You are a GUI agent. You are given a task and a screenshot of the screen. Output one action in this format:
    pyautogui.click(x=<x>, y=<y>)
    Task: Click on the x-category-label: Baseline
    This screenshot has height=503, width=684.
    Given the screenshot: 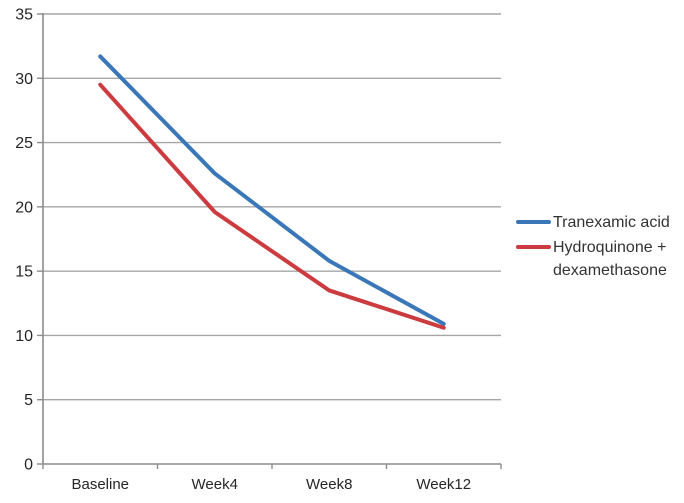 What is the action you would take?
    pyautogui.click(x=100, y=484)
    